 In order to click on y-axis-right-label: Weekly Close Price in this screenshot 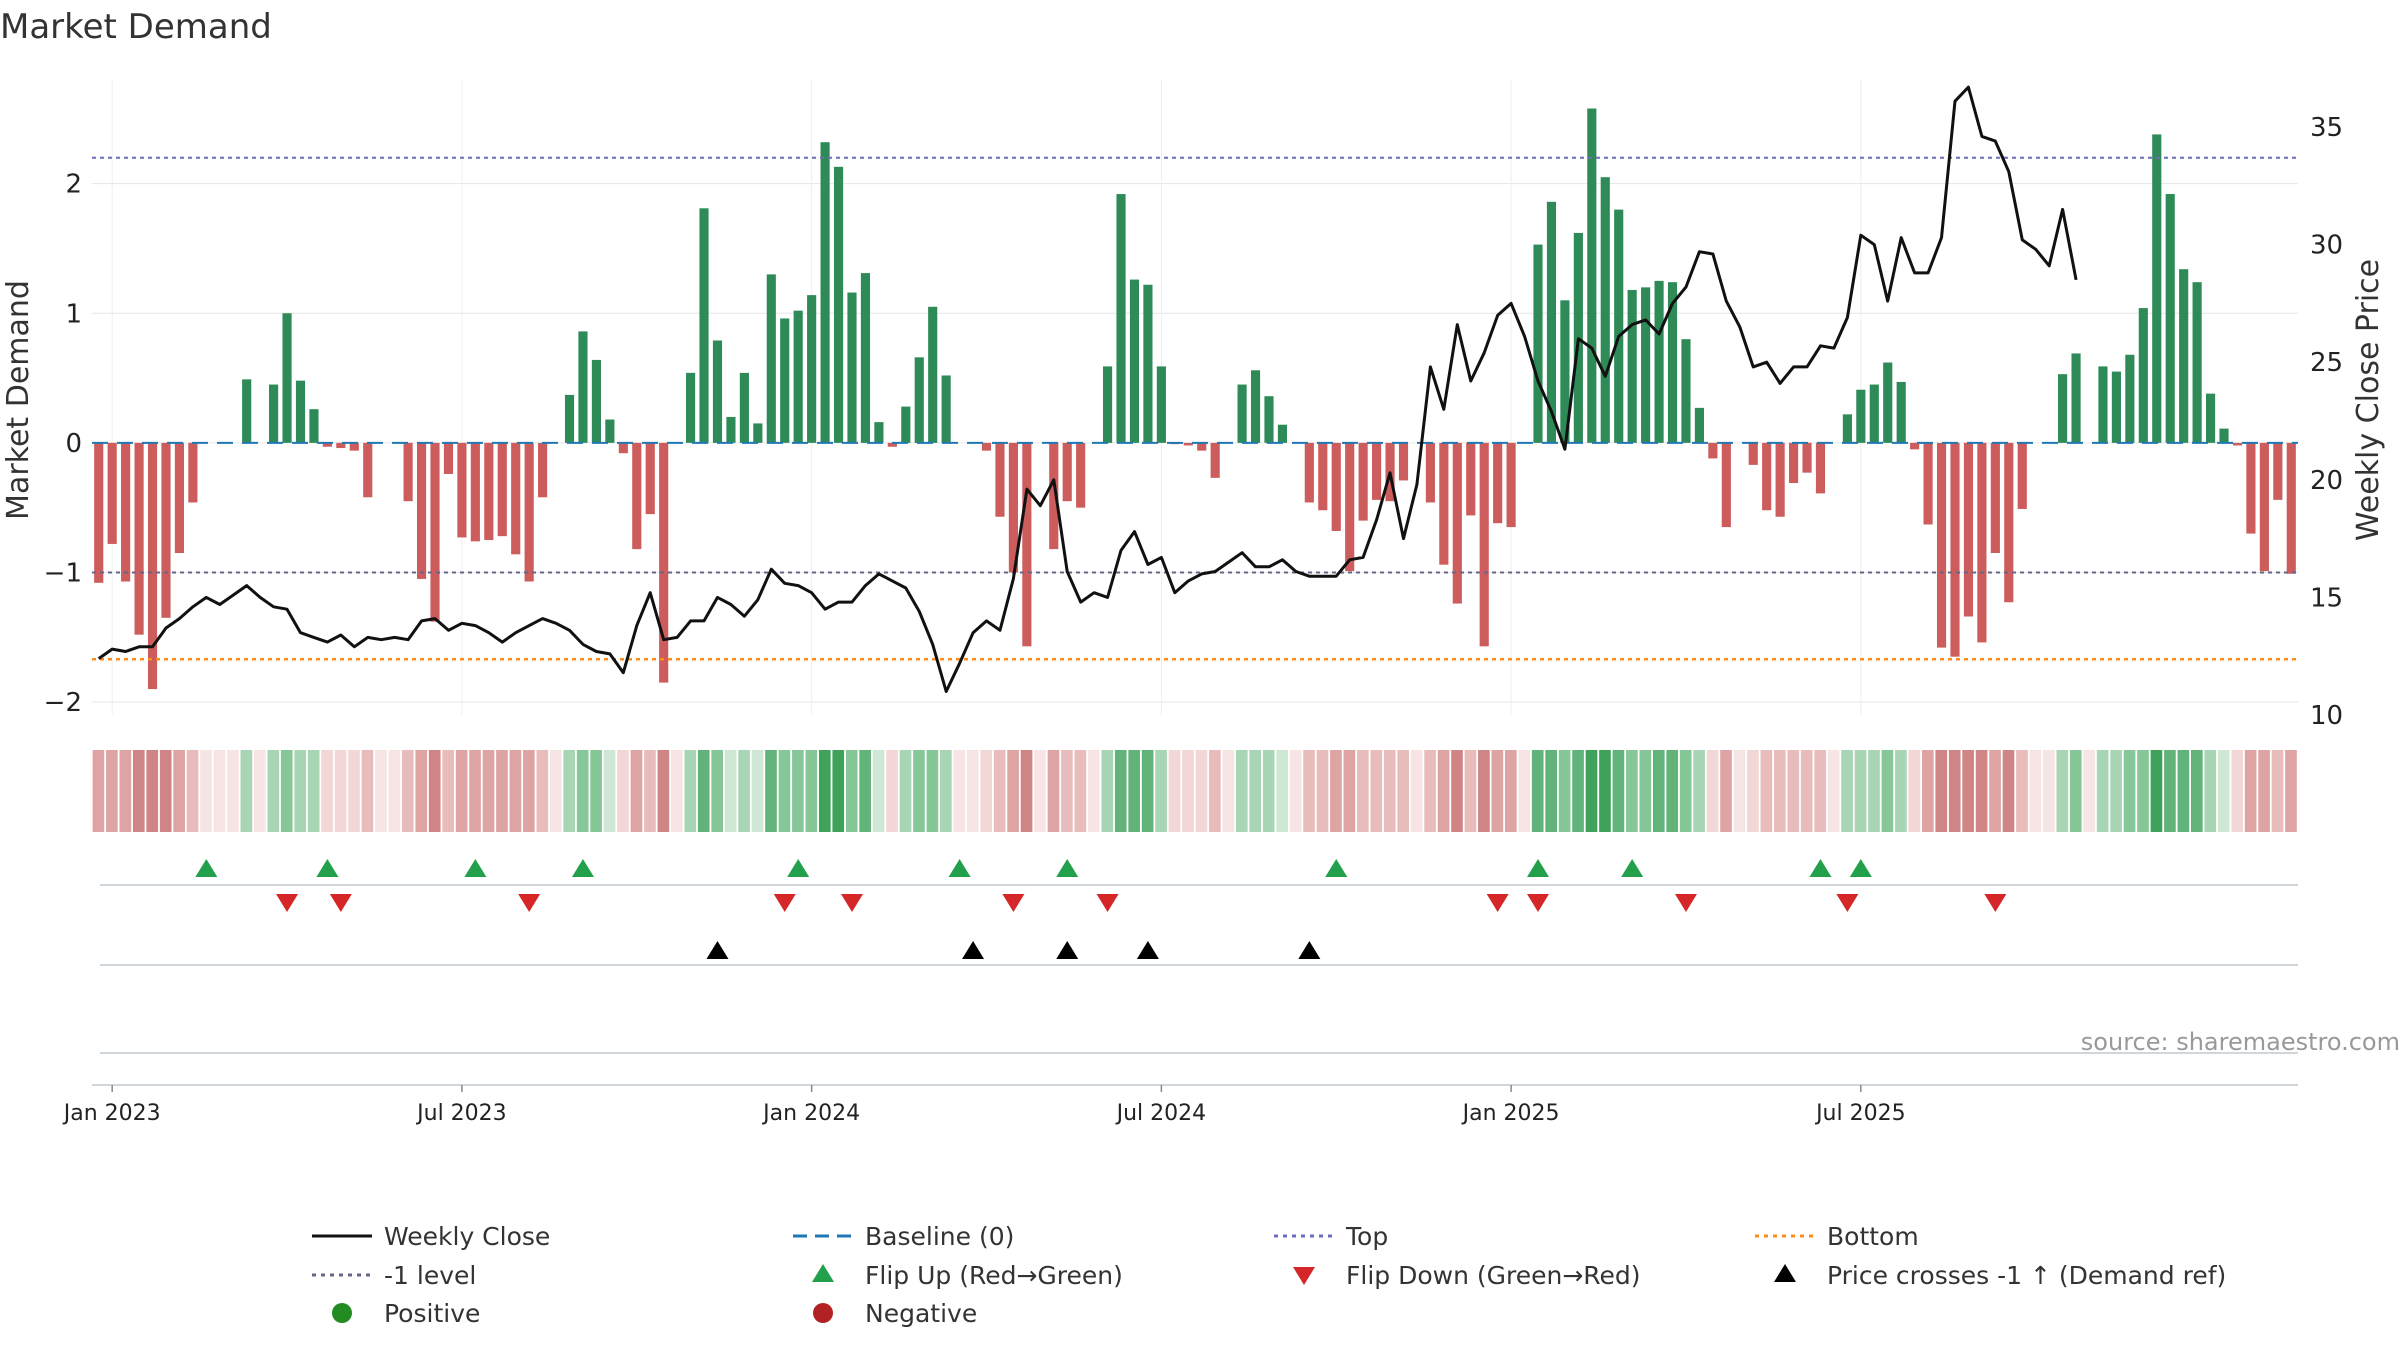, I will do `click(2368, 400)`.